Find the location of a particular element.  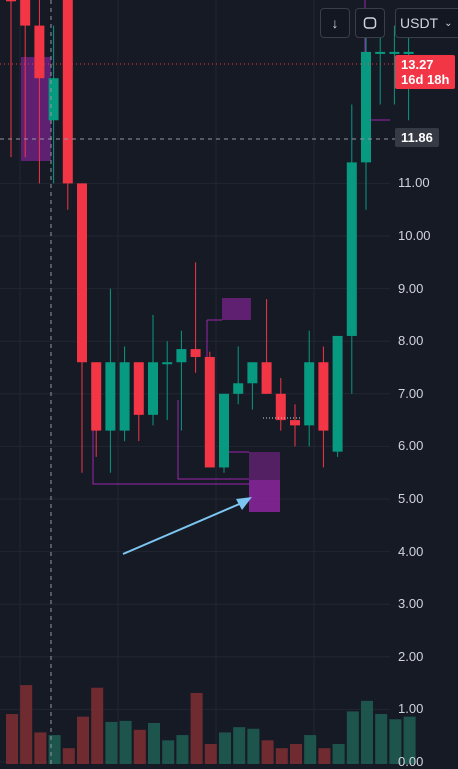

crosshair-price-value: 11.86 is located at coordinates (417, 137).